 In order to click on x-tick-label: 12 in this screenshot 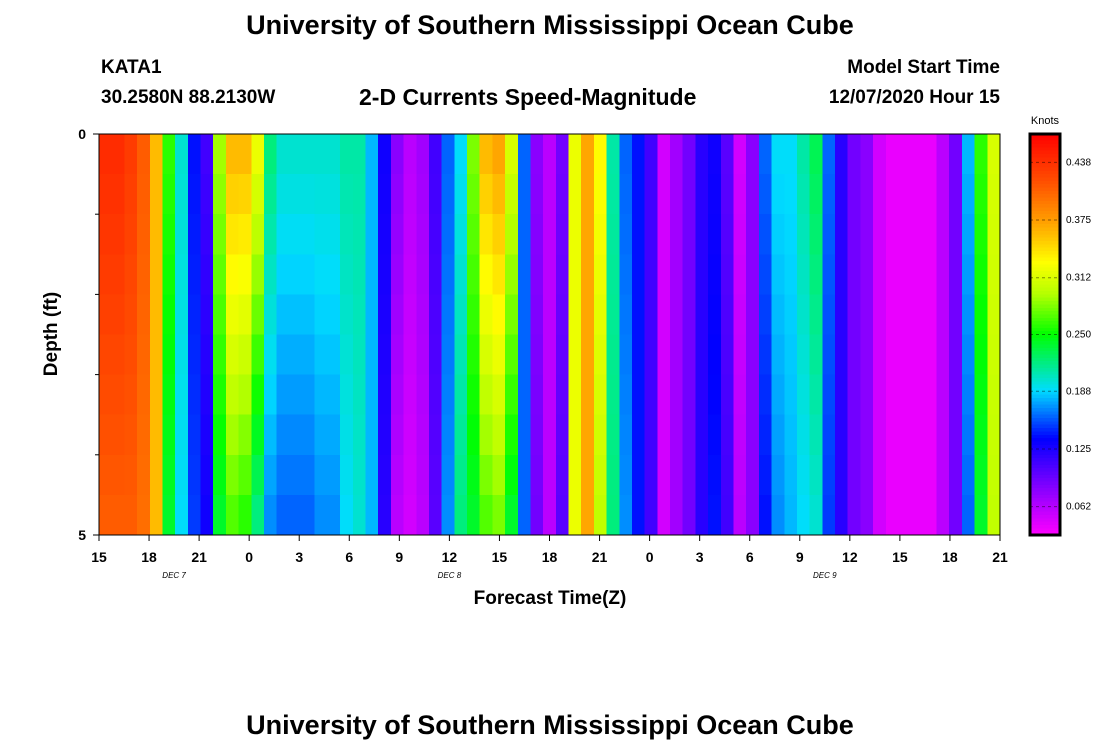, I will do `click(450, 557)`.